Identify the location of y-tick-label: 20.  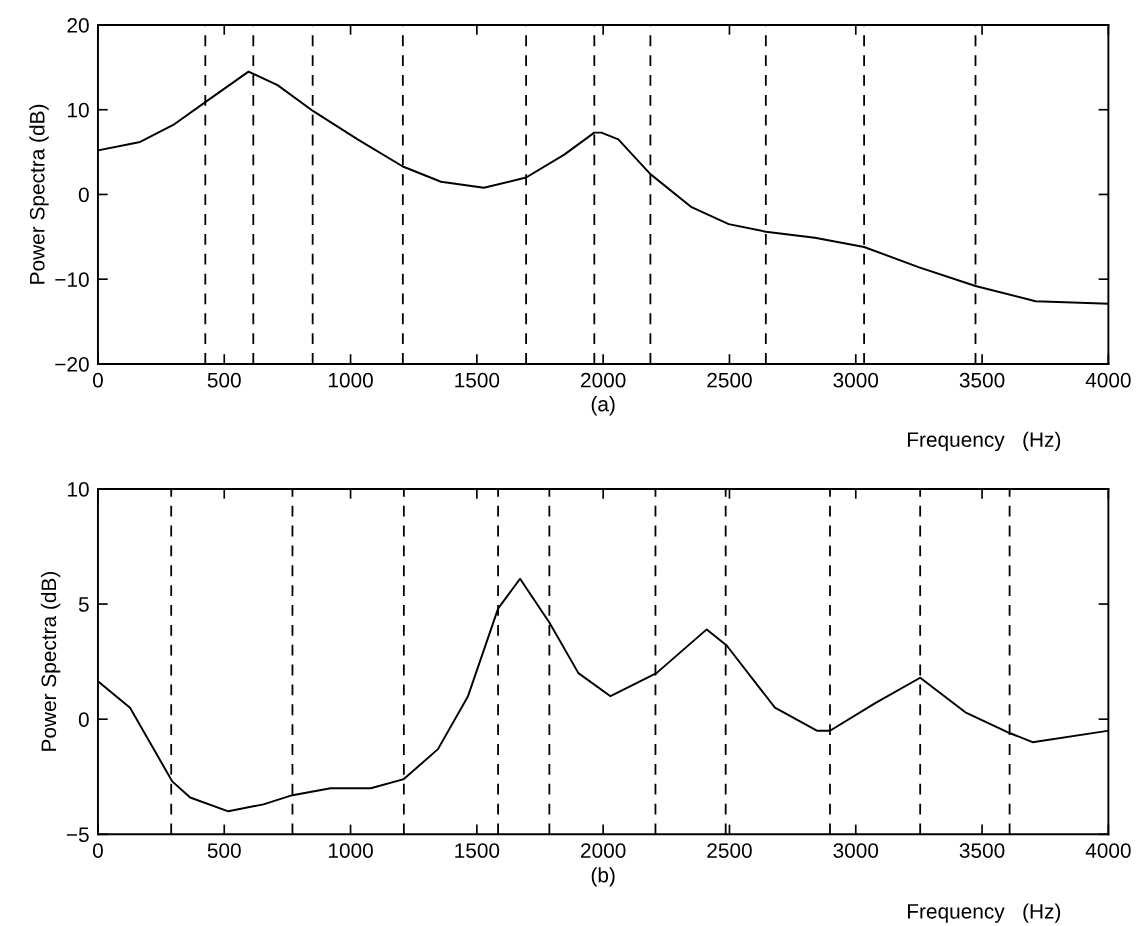
(78, 25).